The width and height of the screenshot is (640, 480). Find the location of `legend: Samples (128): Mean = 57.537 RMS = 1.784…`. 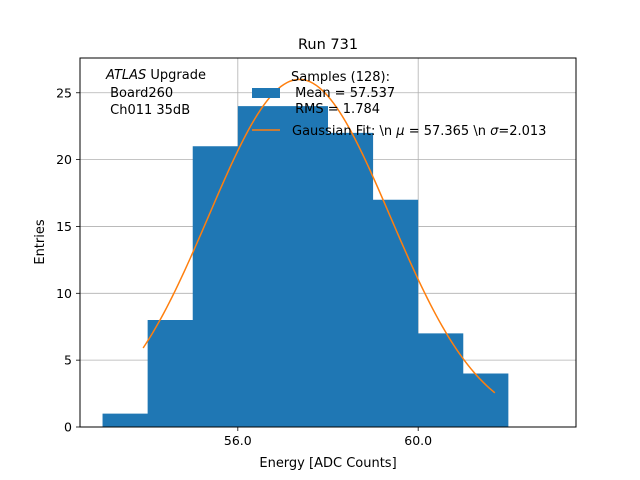

legend: Samples (128): Mean = 57.537 RMS = 1.784… is located at coordinates (399, 104).